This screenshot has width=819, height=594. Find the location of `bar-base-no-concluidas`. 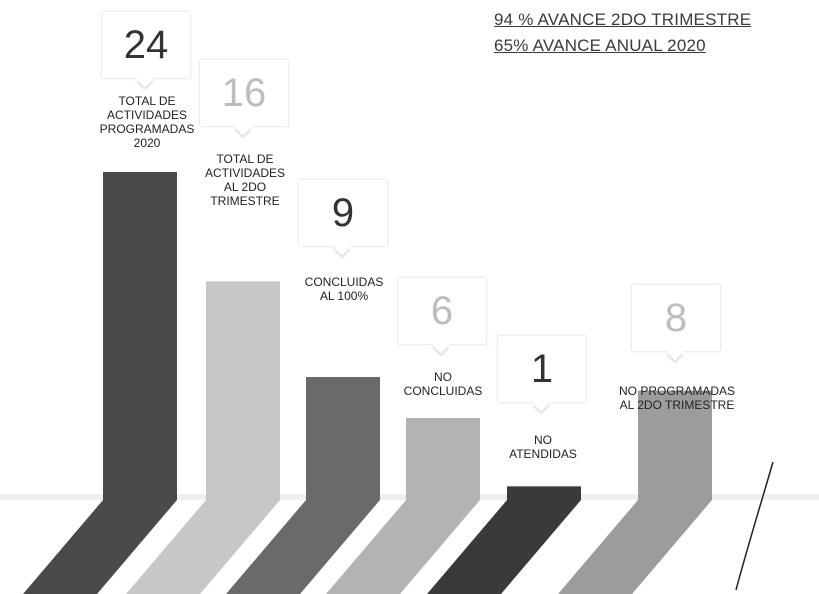

bar-base-no-concluidas is located at coordinates (403, 547).